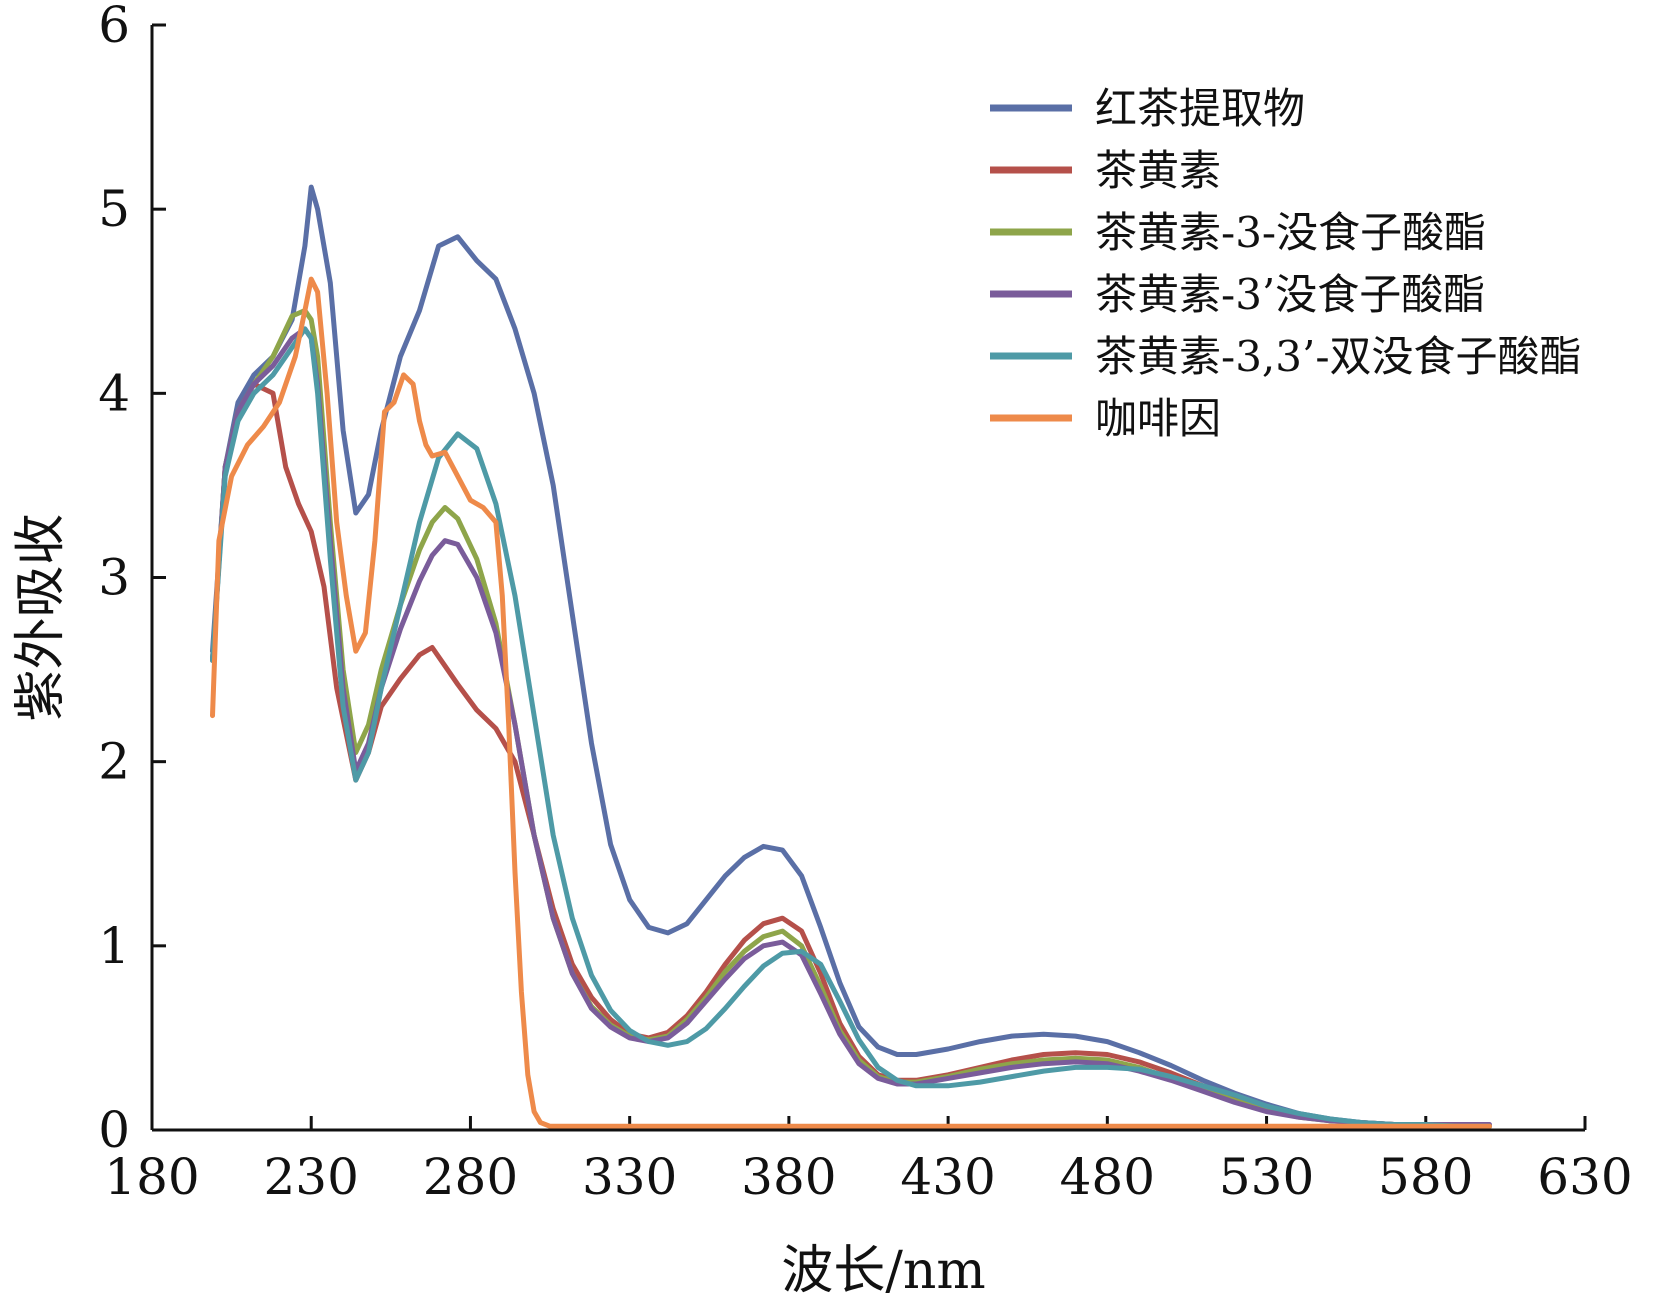  Describe the element at coordinates (114, 27) in the screenshot. I see `y-tick-label: 6` at that location.